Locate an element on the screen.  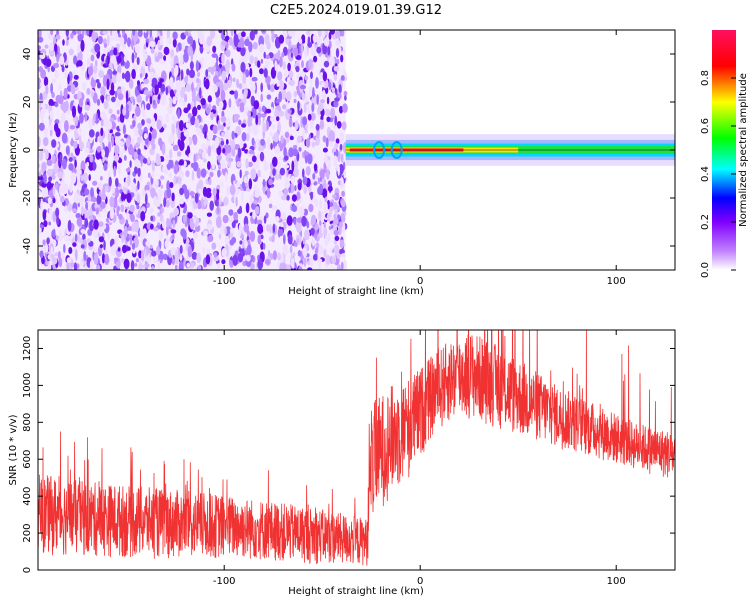
colorbar-axes: 0.0 0.2 0.4 0.6 0.8 is located at coordinates (718, 174).